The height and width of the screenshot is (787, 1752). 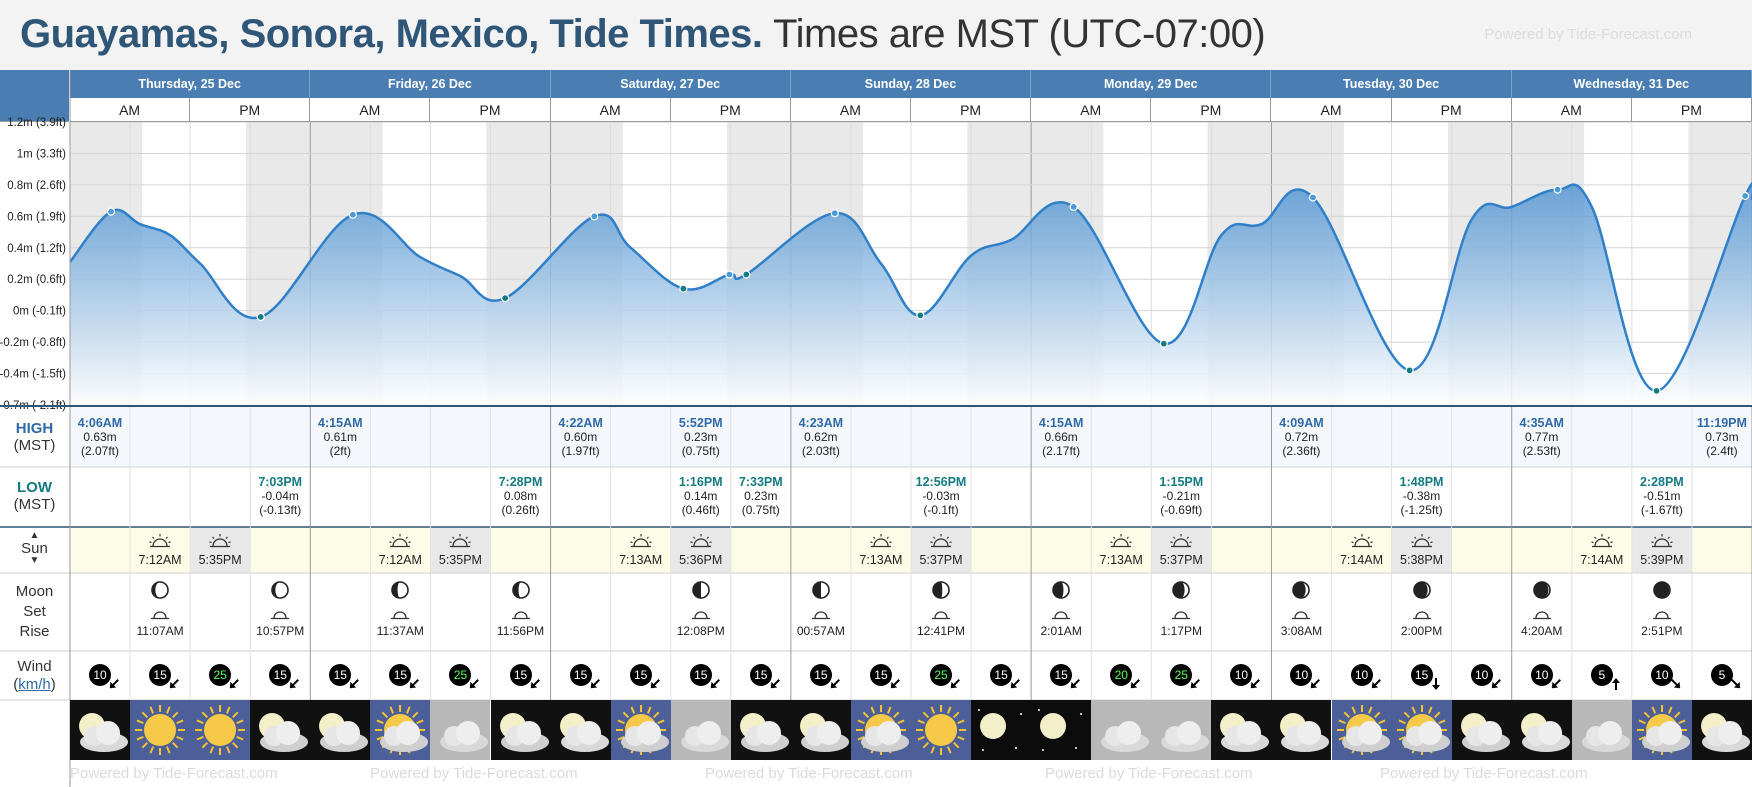 What do you see at coordinates (941, 560) in the screenshot?
I see `sunset-time: 5:37PM` at bounding box center [941, 560].